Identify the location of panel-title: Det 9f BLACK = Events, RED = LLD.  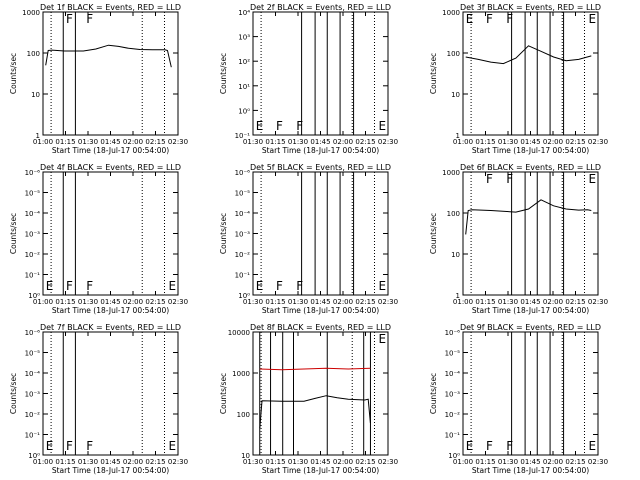
(530, 327).